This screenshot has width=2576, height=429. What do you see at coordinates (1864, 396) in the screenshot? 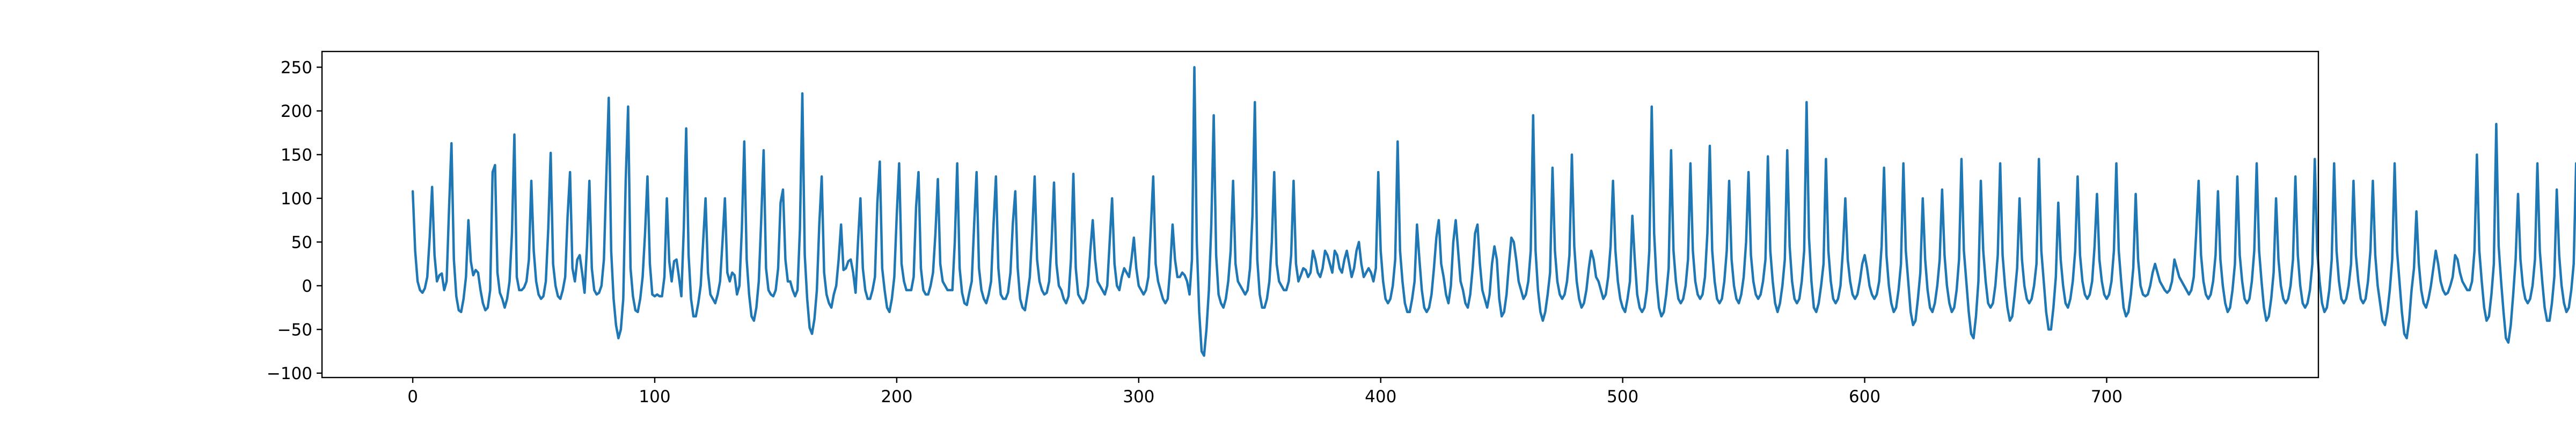
I see `x-tick-label: 600` at bounding box center [1864, 396].